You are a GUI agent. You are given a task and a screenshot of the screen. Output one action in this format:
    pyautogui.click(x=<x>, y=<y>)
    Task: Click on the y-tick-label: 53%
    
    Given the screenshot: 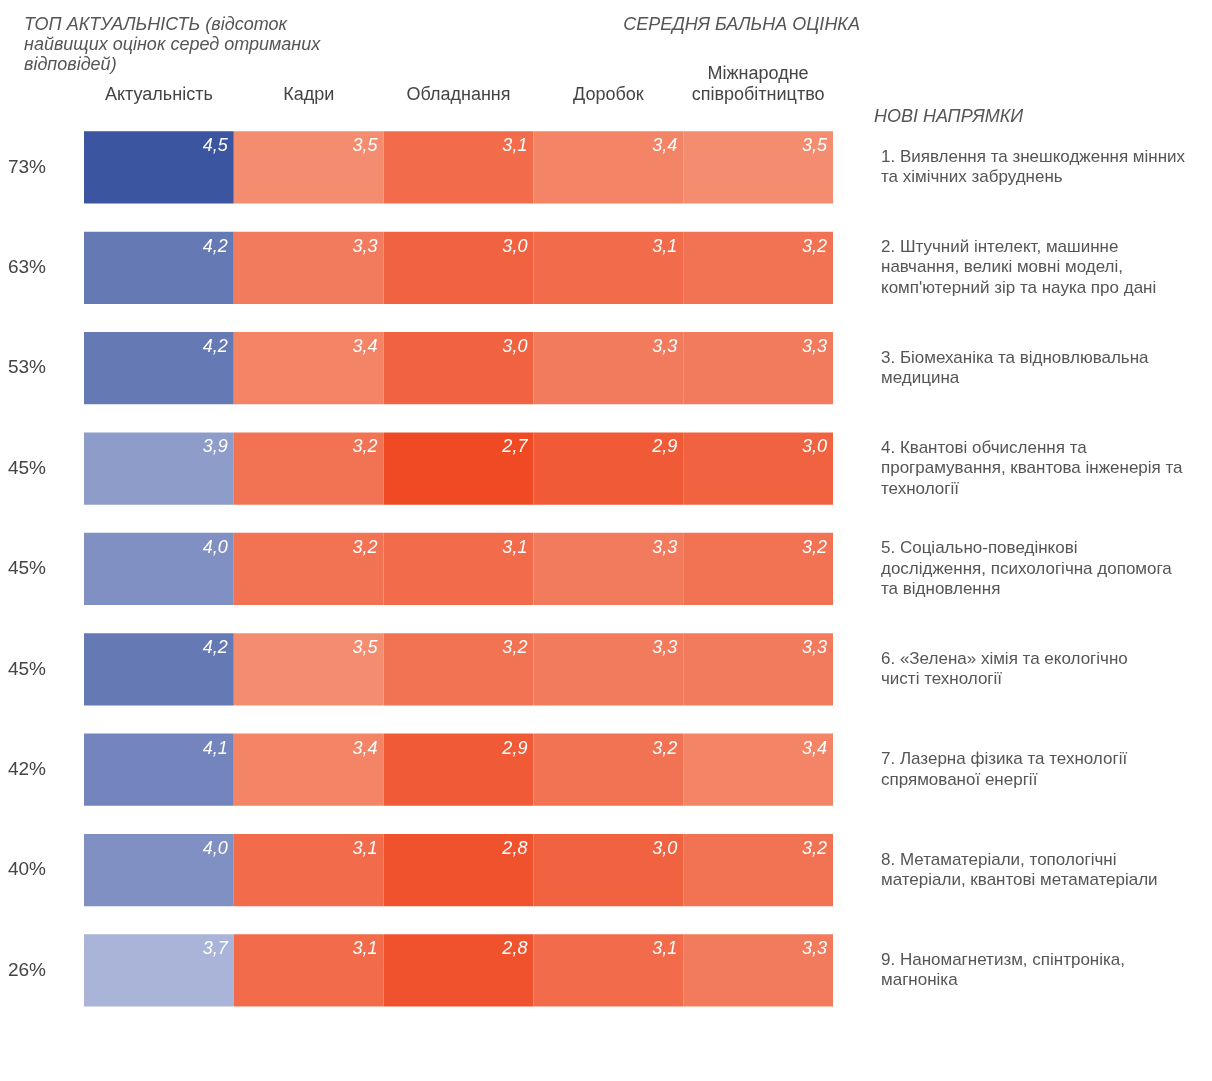 What is the action you would take?
    pyautogui.click(x=27, y=367)
    